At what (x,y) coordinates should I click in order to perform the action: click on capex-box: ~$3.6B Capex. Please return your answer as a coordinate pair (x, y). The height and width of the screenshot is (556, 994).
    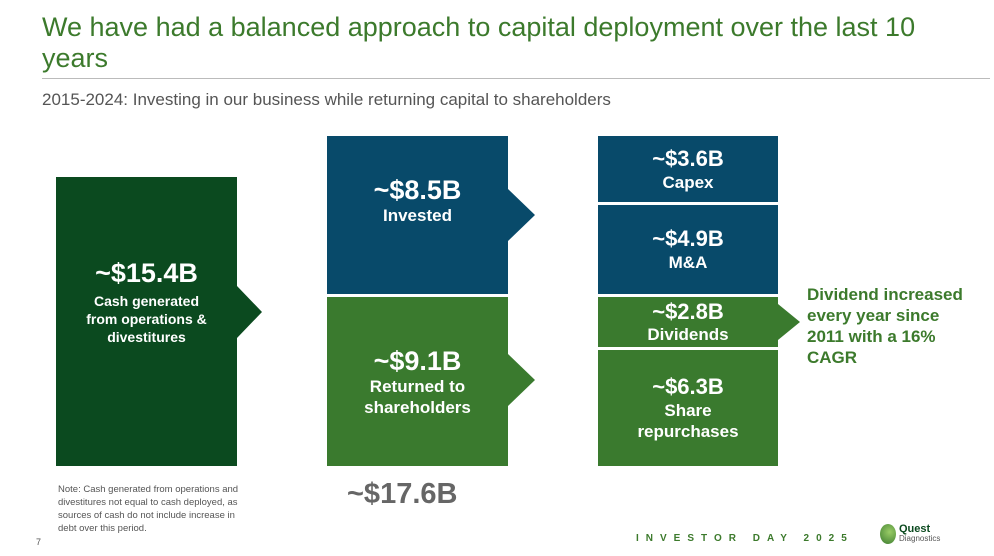
    Looking at the image, I should click on (688, 169).